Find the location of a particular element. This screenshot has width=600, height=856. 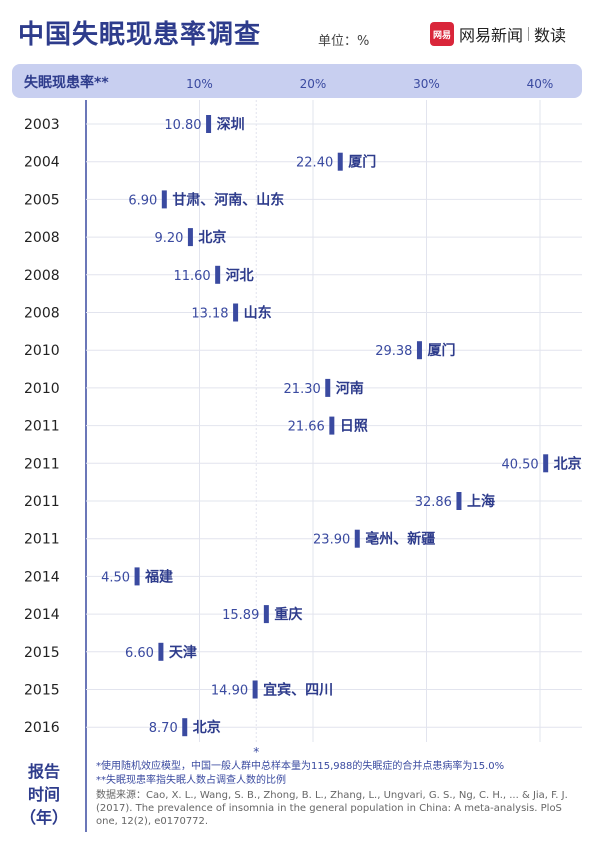

data-value-label: 29.38 is located at coordinates (393, 351).